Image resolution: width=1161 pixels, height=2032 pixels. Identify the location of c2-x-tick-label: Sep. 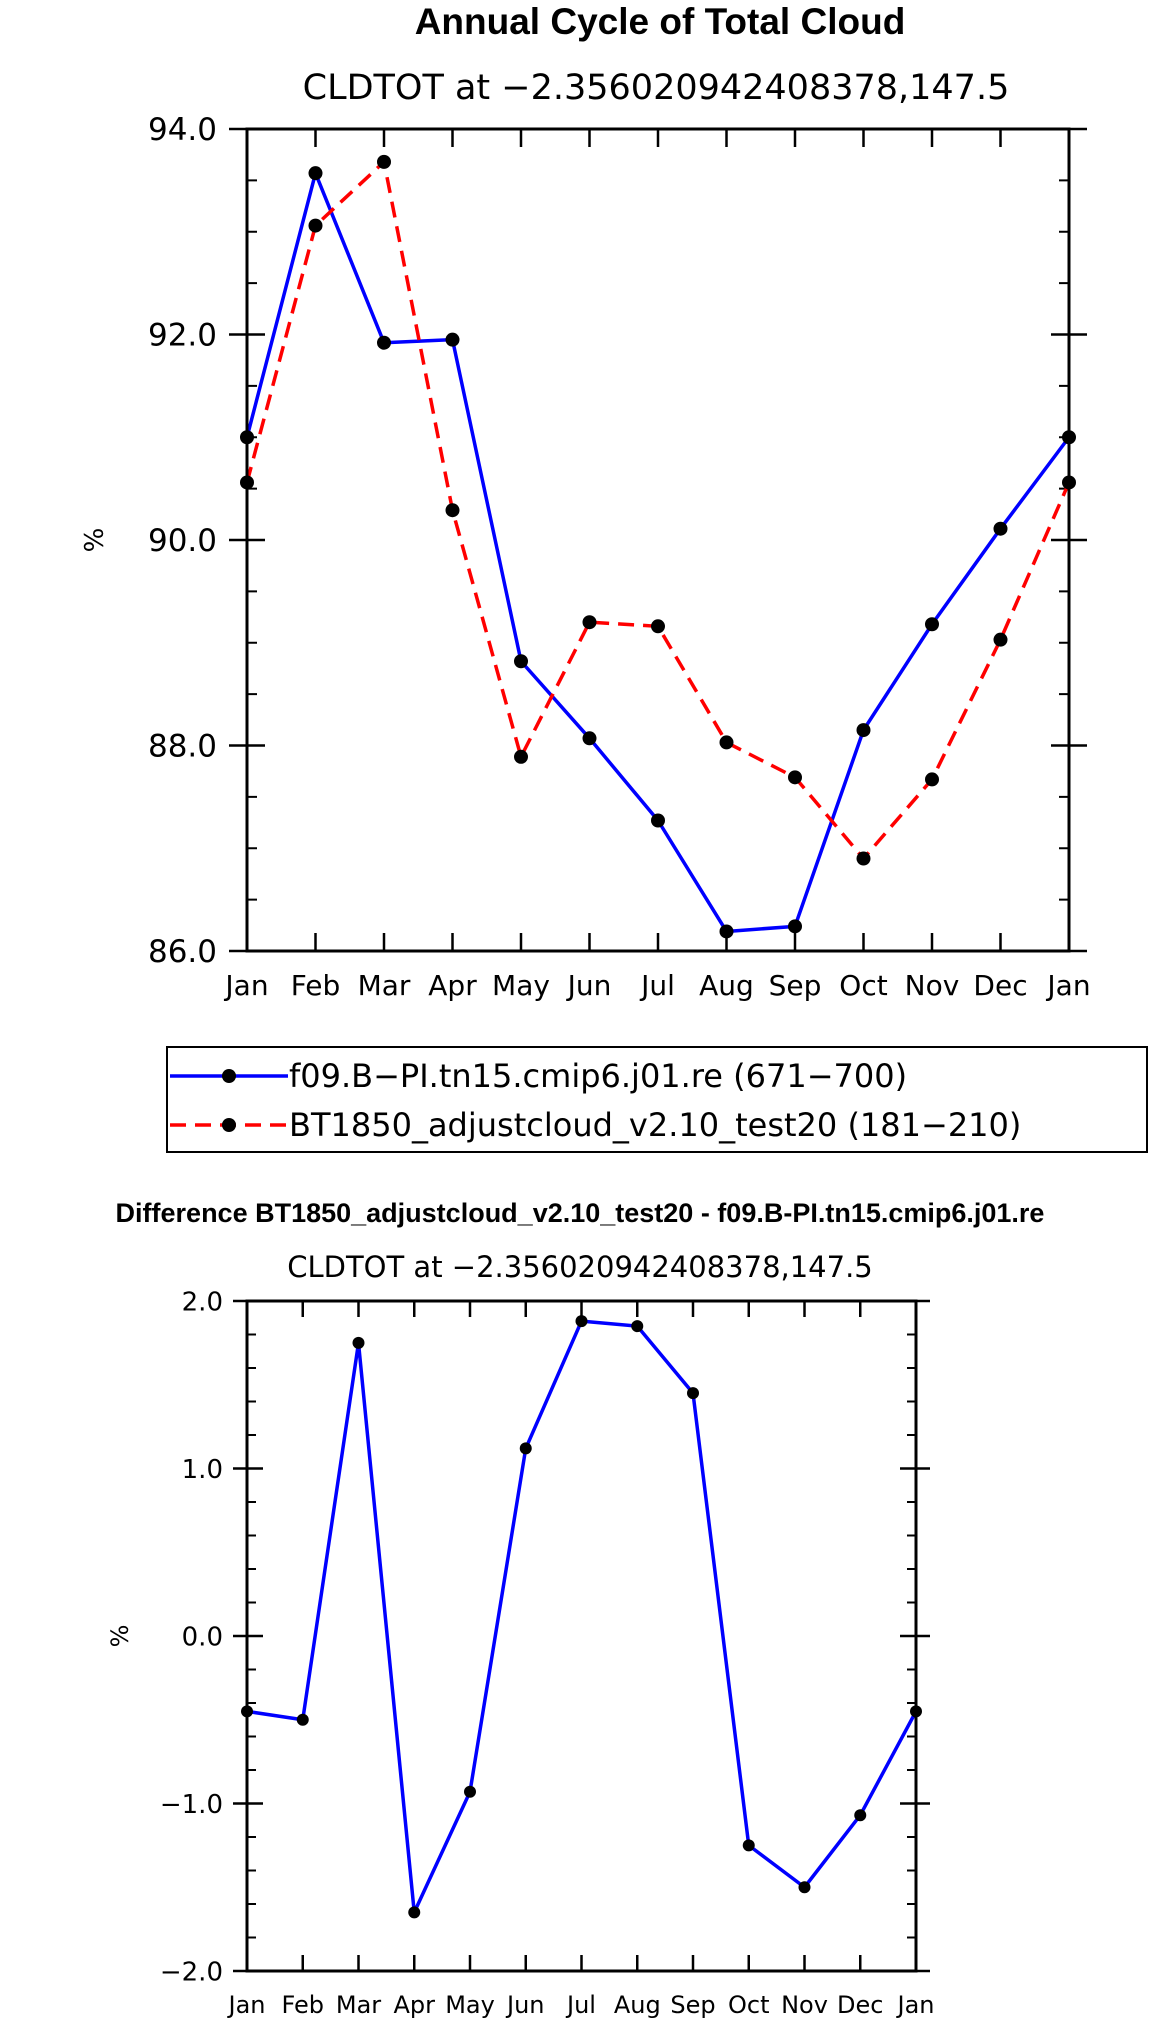
(692, 2005).